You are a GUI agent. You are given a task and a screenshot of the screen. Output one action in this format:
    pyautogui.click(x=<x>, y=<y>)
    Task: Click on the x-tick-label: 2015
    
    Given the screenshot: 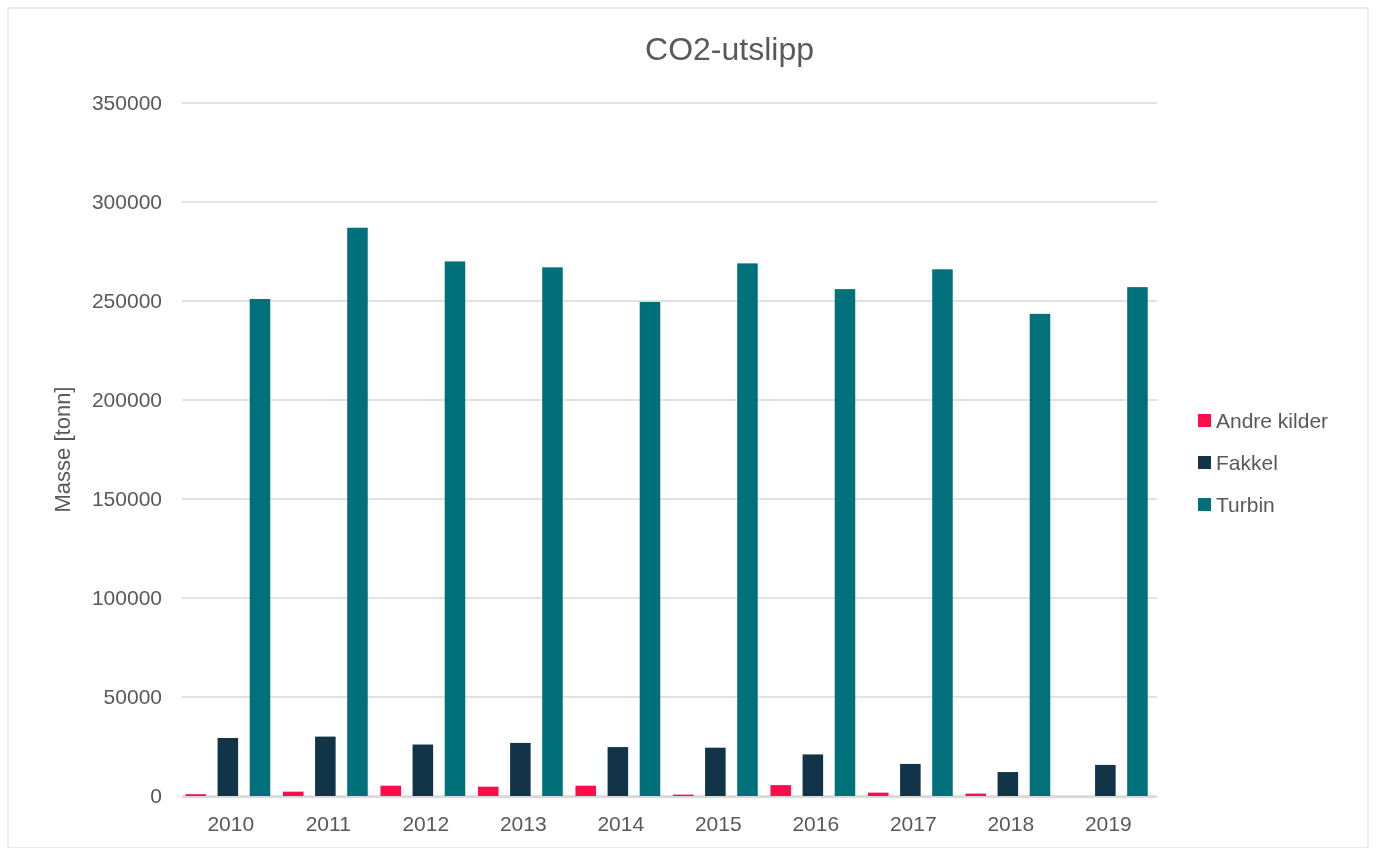 What is the action you would take?
    pyautogui.click(x=718, y=823)
    